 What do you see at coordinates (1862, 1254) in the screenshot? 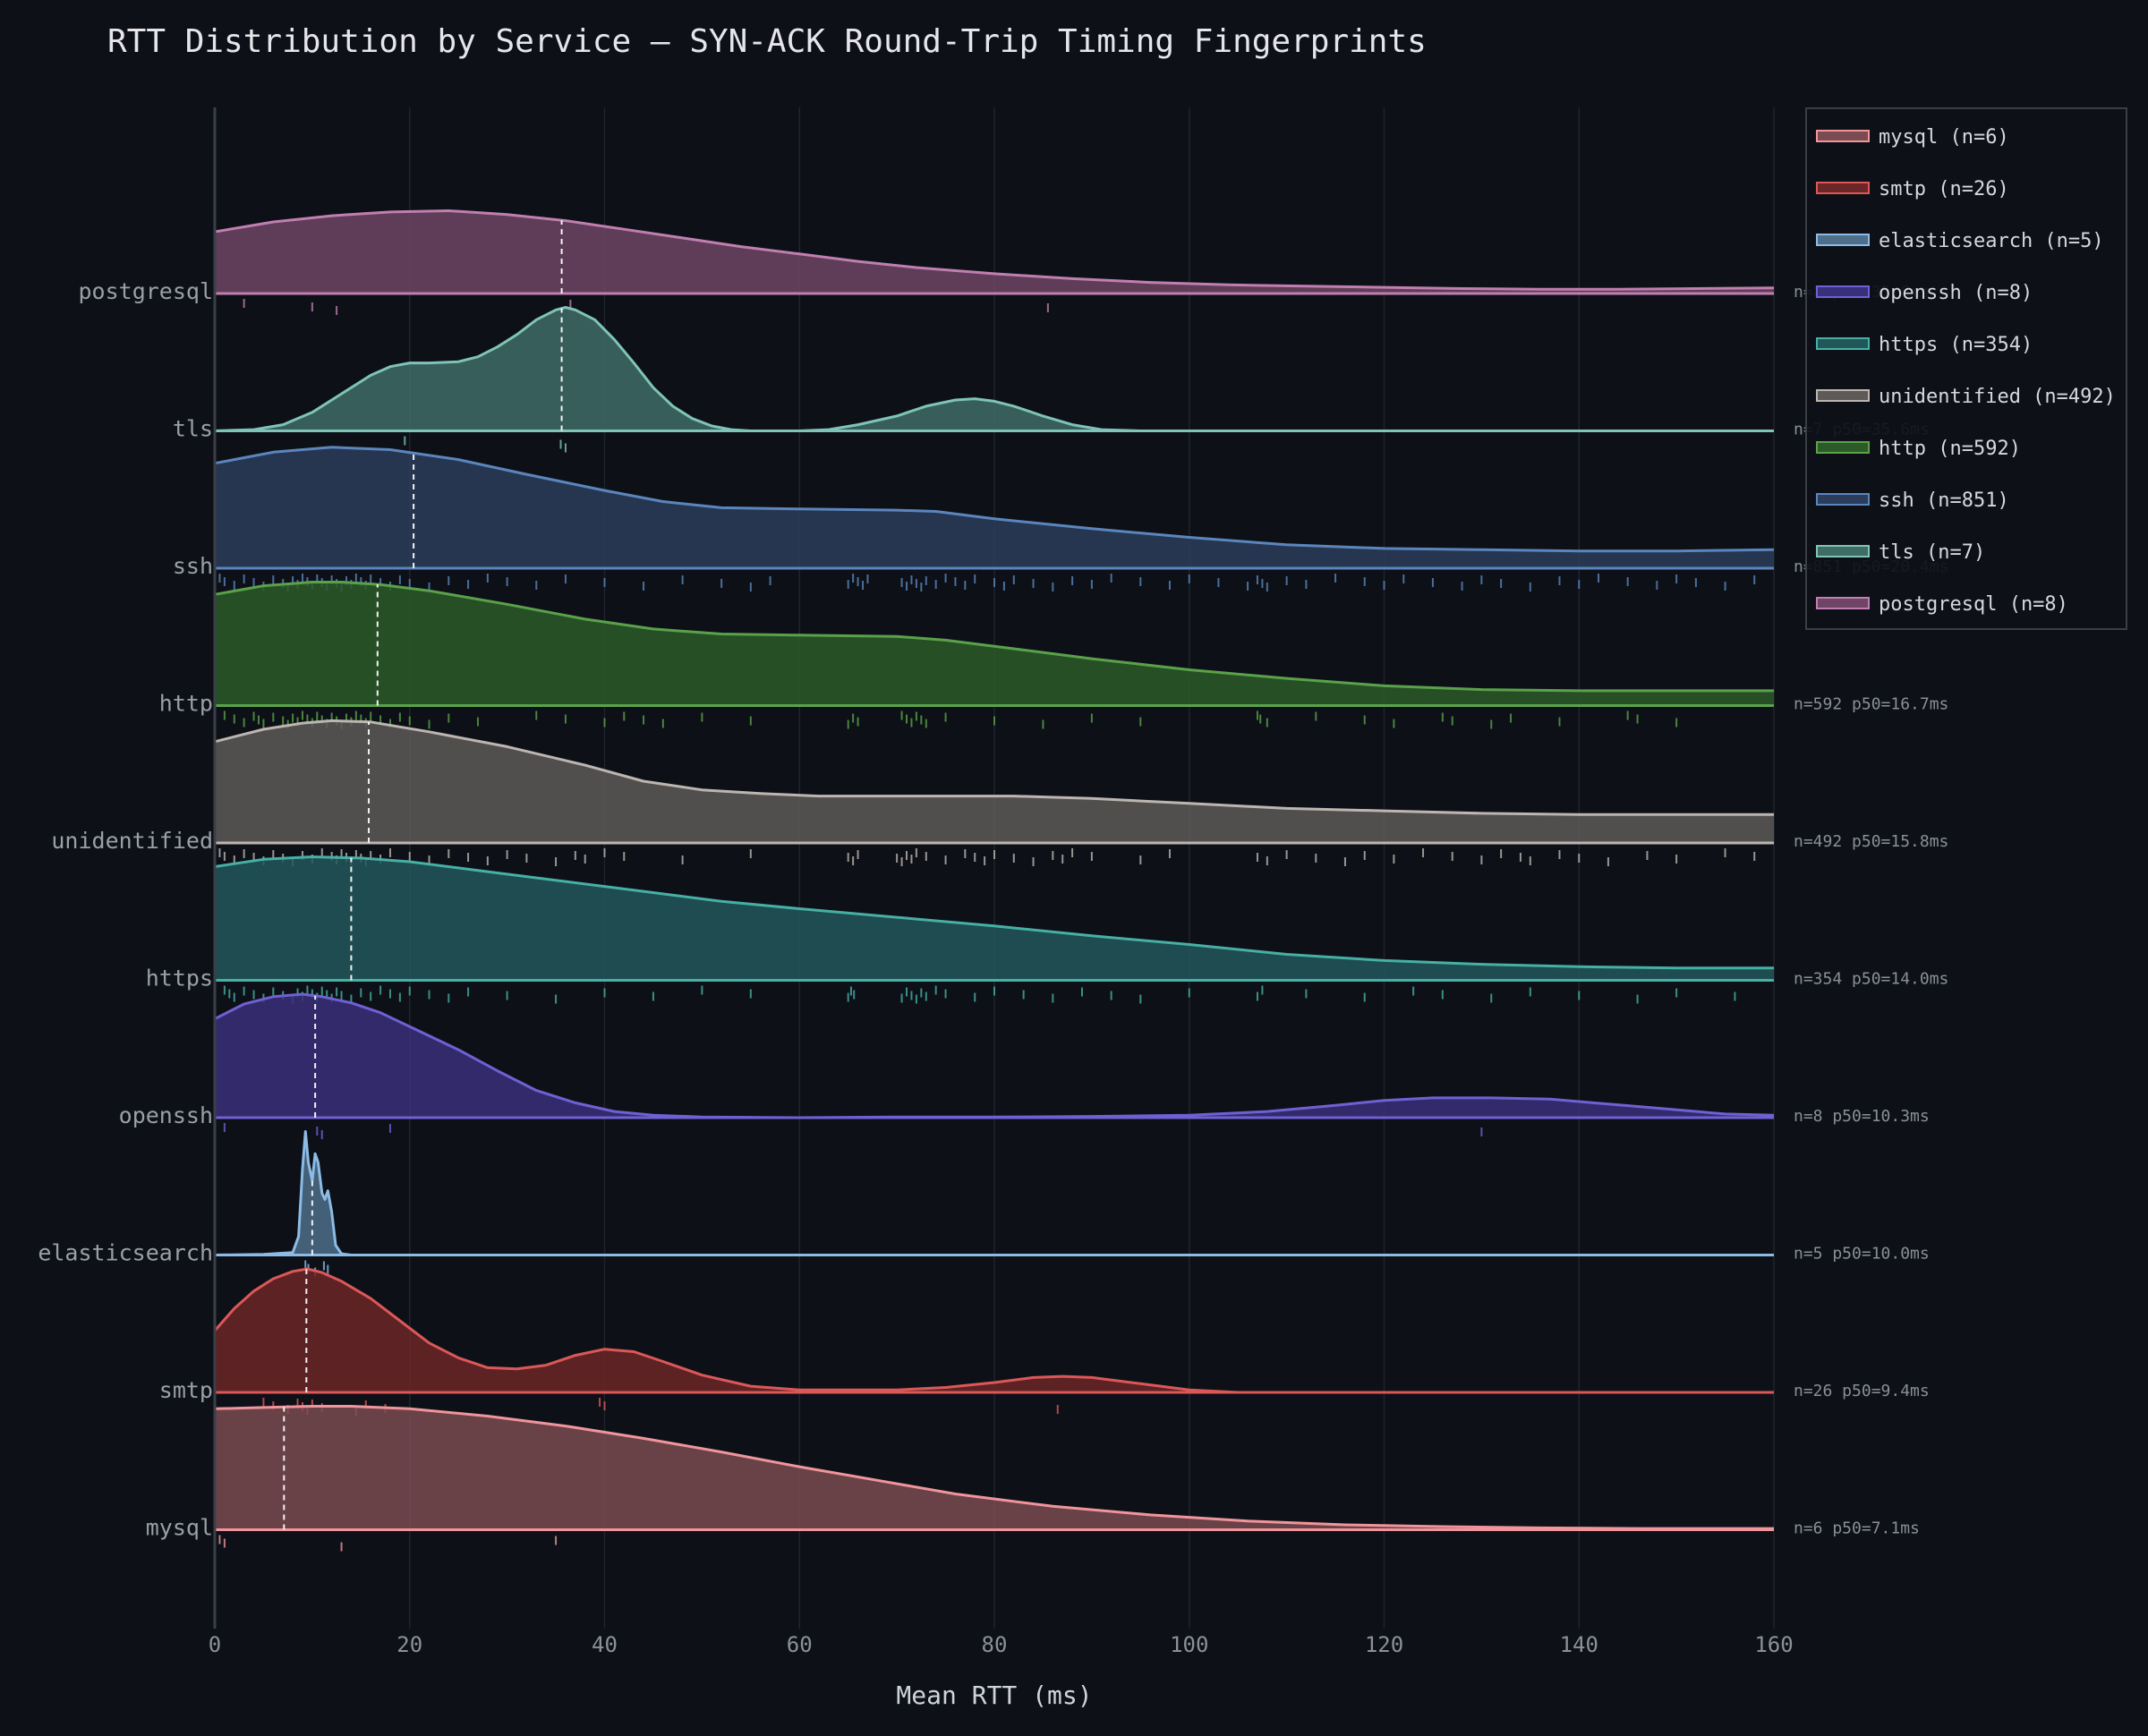
I see `stats-label: n=5 p50=10.0ms` at bounding box center [1862, 1254].